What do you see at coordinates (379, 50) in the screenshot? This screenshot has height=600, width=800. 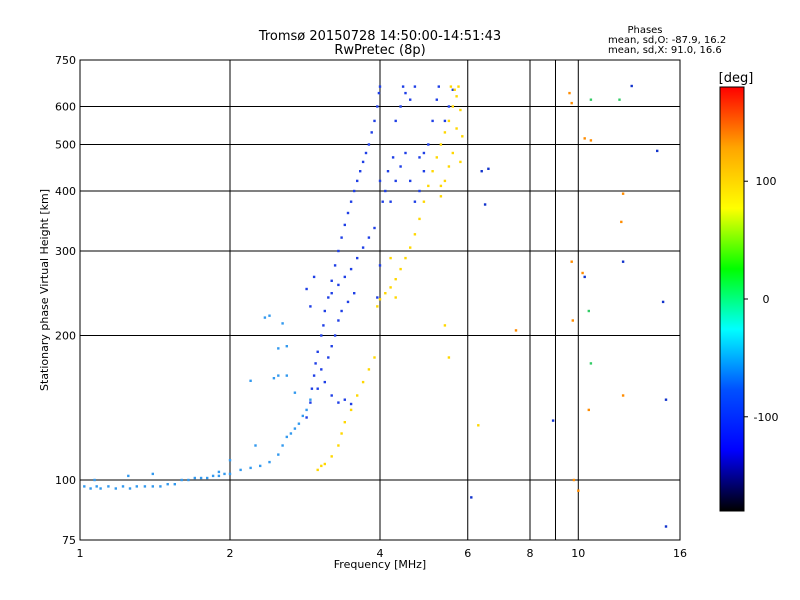 I see `chart-subtitle: RwPretec (8p)` at bounding box center [379, 50].